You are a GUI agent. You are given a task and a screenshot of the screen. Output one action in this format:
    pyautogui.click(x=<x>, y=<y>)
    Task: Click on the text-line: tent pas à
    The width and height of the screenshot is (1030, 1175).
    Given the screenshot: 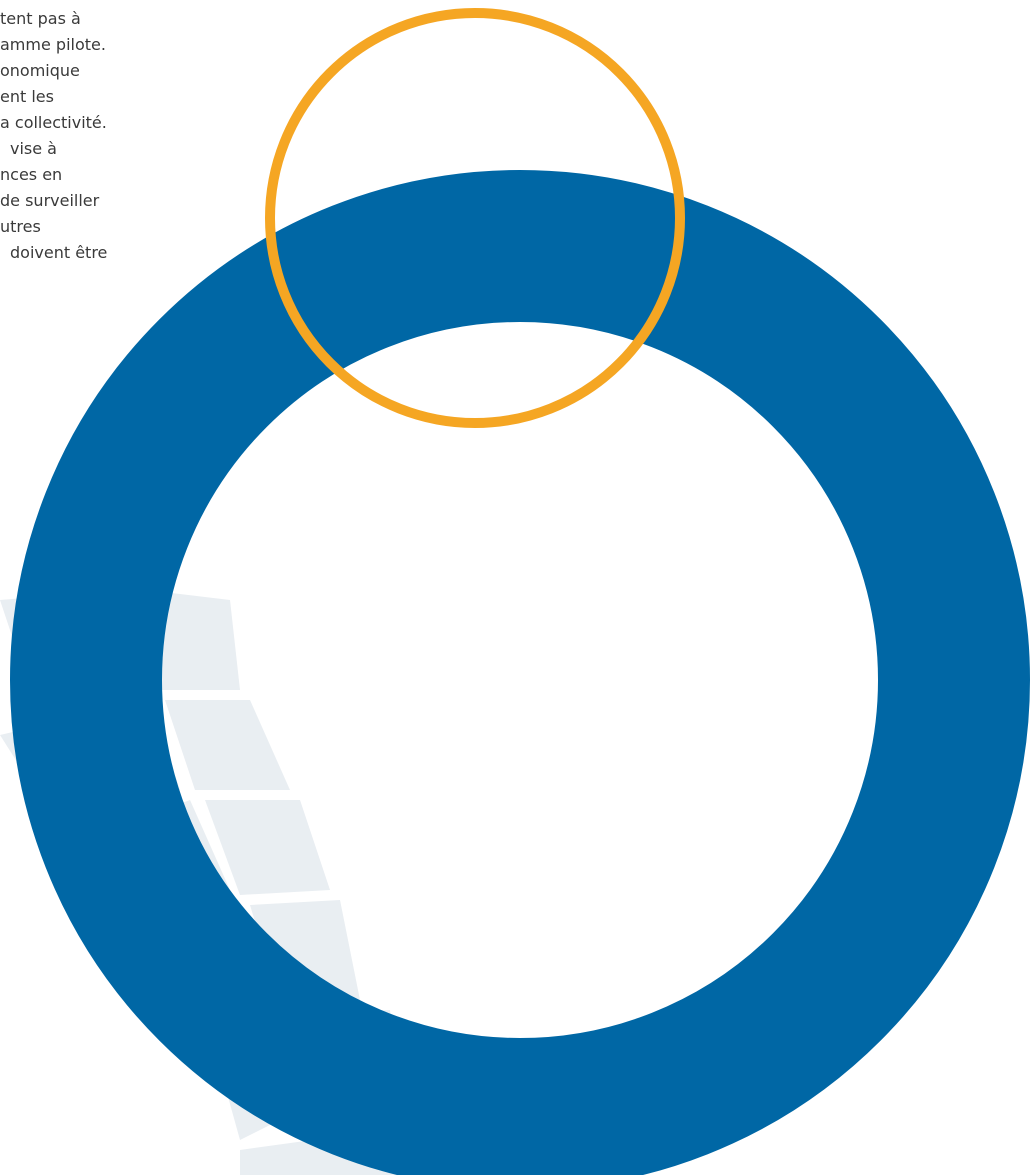 What is the action you would take?
    pyautogui.click(x=40, y=18)
    